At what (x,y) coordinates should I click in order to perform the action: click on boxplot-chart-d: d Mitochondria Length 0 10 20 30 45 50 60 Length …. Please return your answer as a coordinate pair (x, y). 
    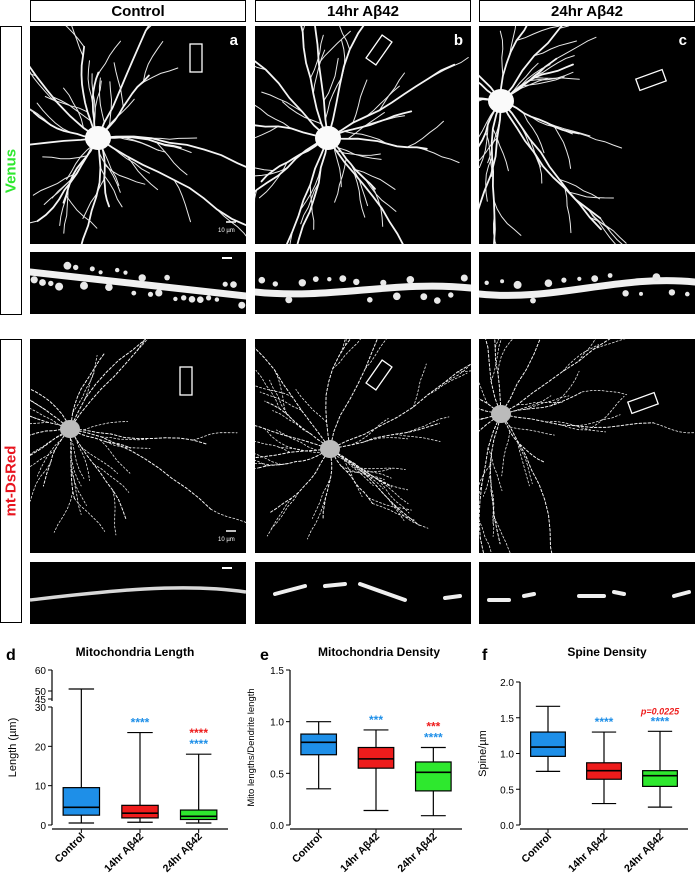
    Looking at the image, I should click on (117, 759).